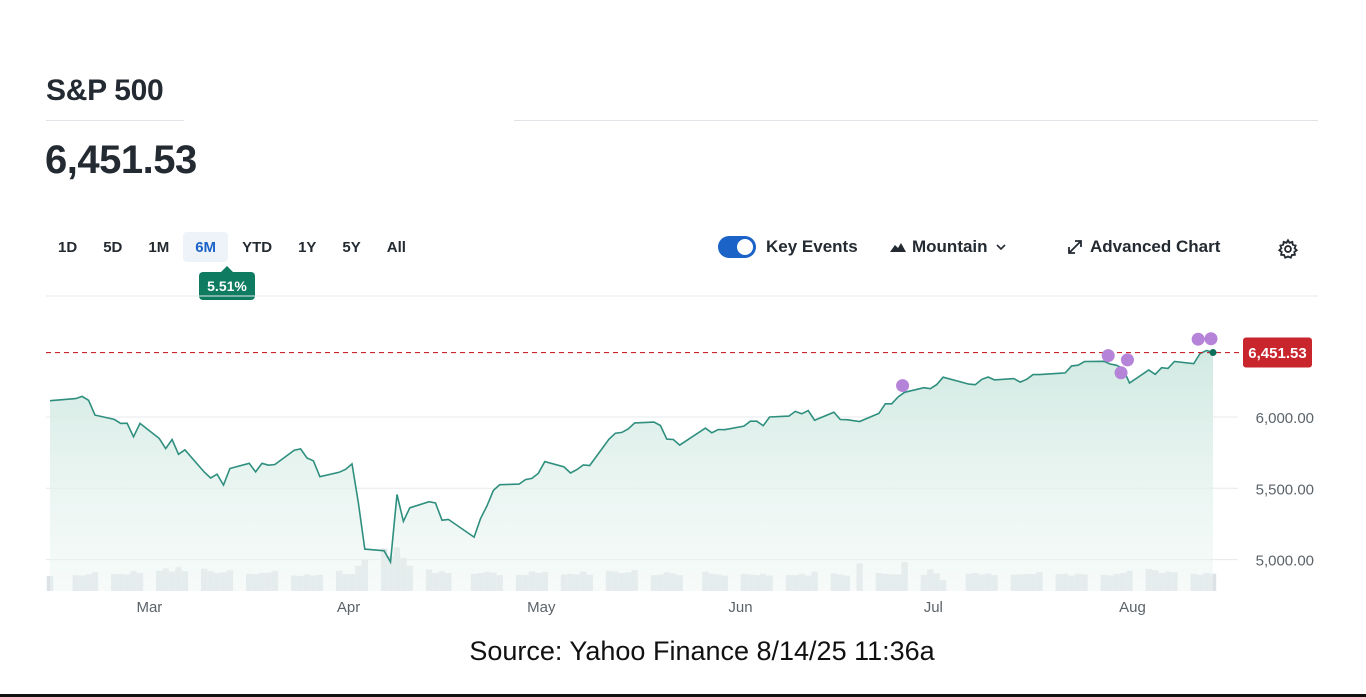 The image size is (1366, 697). I want to click on x-tick-label: Mar, so click(149, 607).